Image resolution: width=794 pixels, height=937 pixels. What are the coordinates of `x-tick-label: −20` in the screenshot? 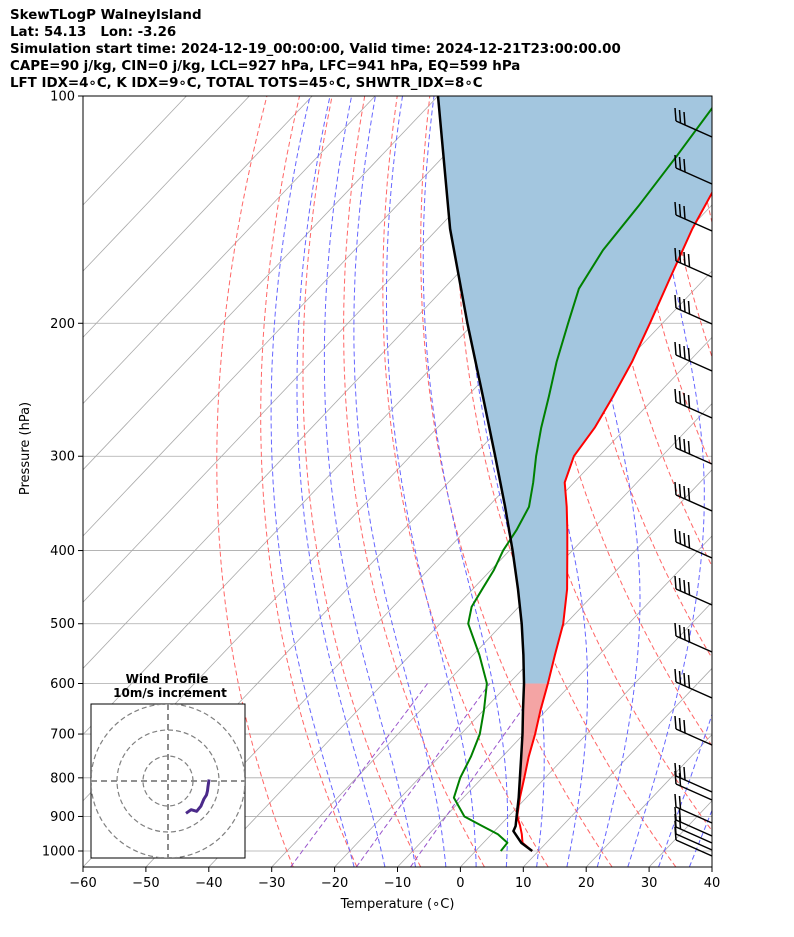 It's located at (334, 883).